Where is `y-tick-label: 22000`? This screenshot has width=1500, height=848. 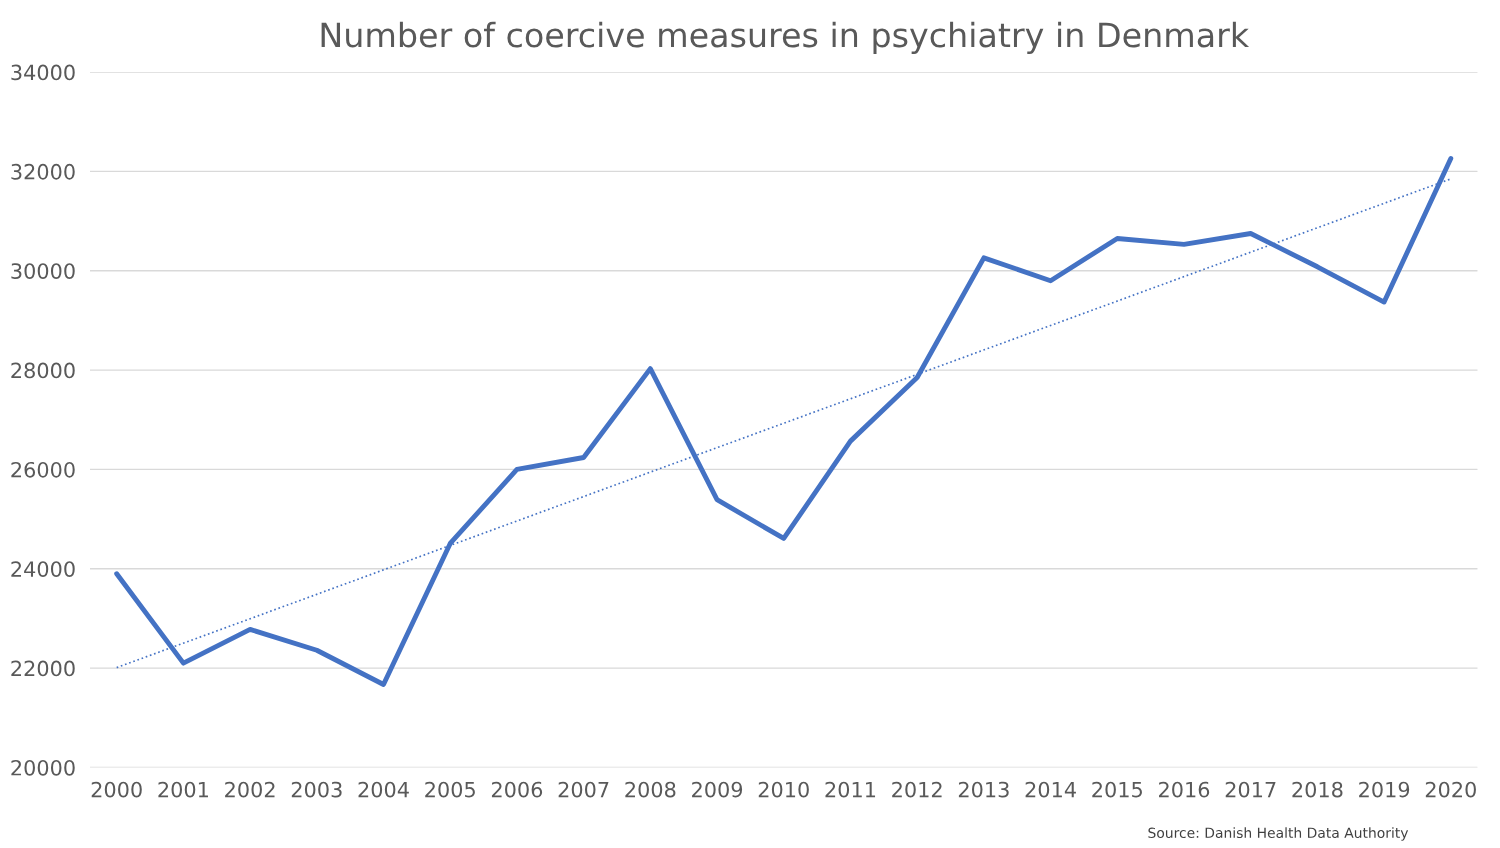
y-tick-label: 22000 is located at coordinates (43, 668).